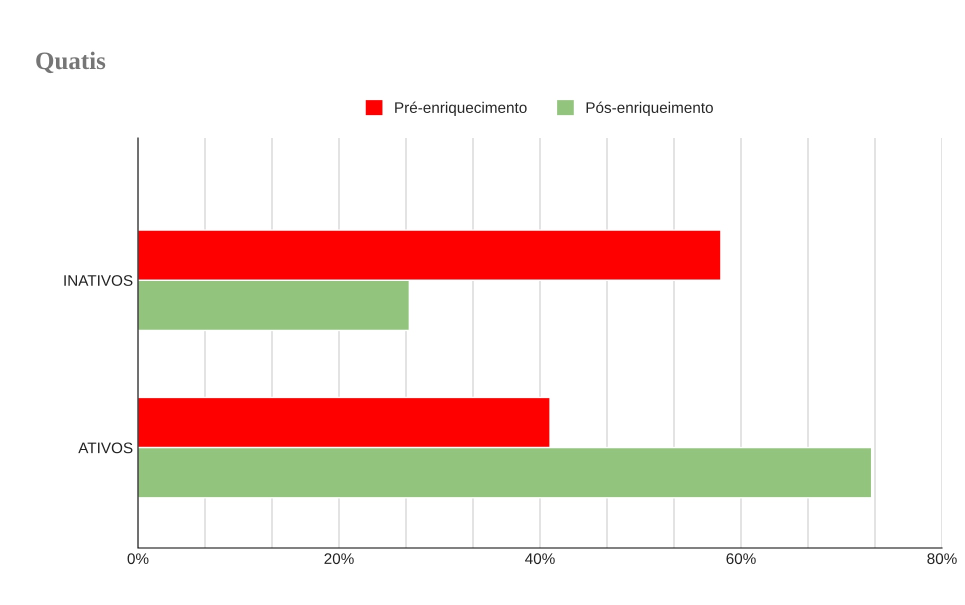 The height and width of the screenshot is (605, 965). What do you see at coordinates (339, 558) in the screenshot?
I see `x-tick-label: 20%` at bounding box center [339, 558].